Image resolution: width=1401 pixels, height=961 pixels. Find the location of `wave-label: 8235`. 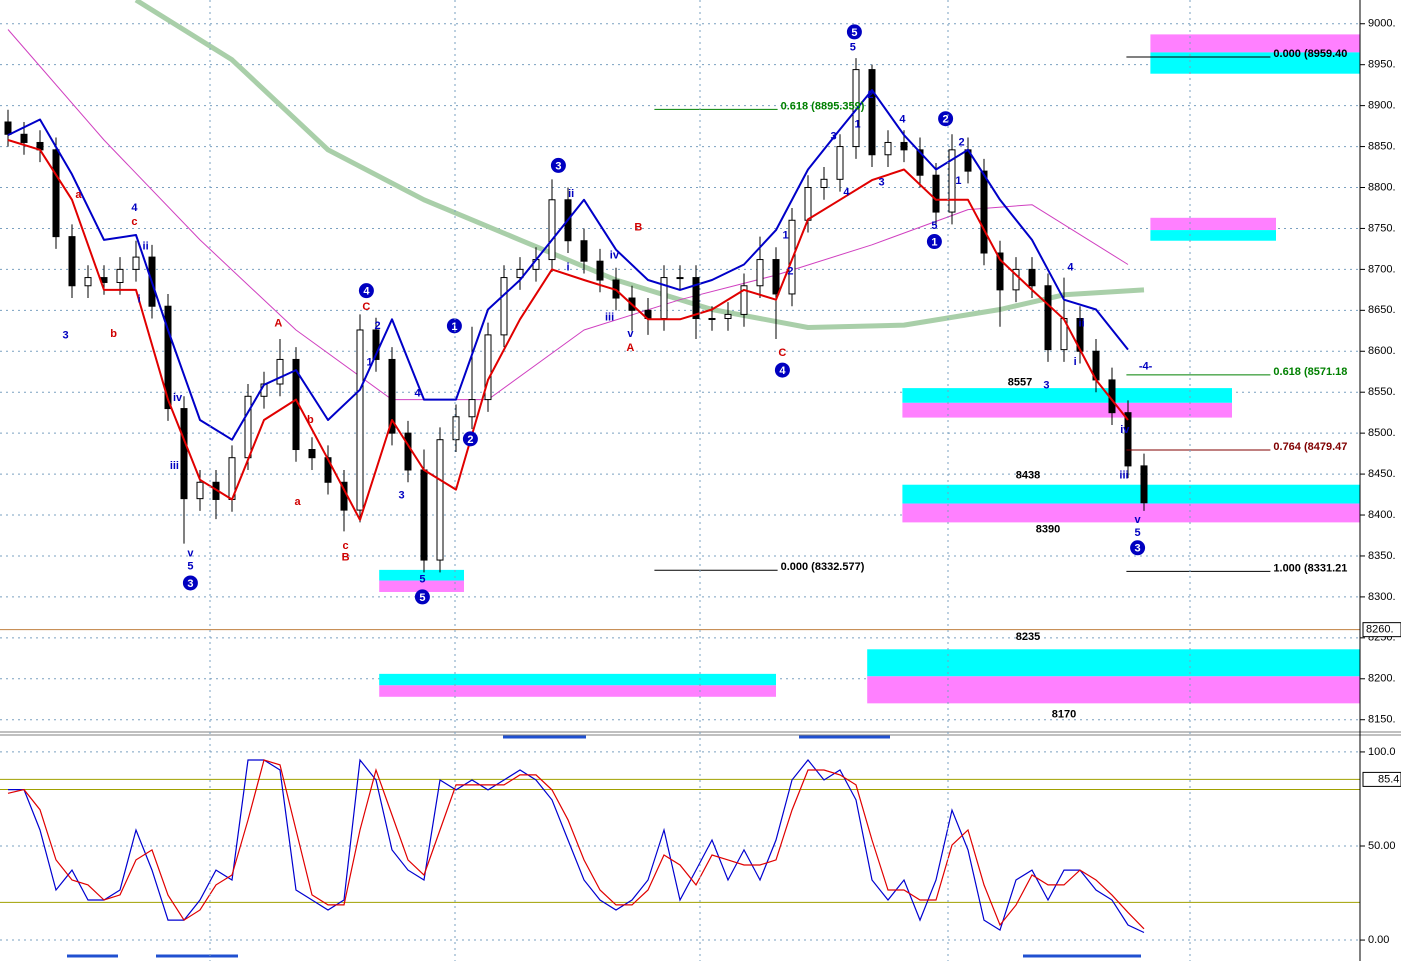

wave-label: 8235 is located at coordinates (1028, 637).